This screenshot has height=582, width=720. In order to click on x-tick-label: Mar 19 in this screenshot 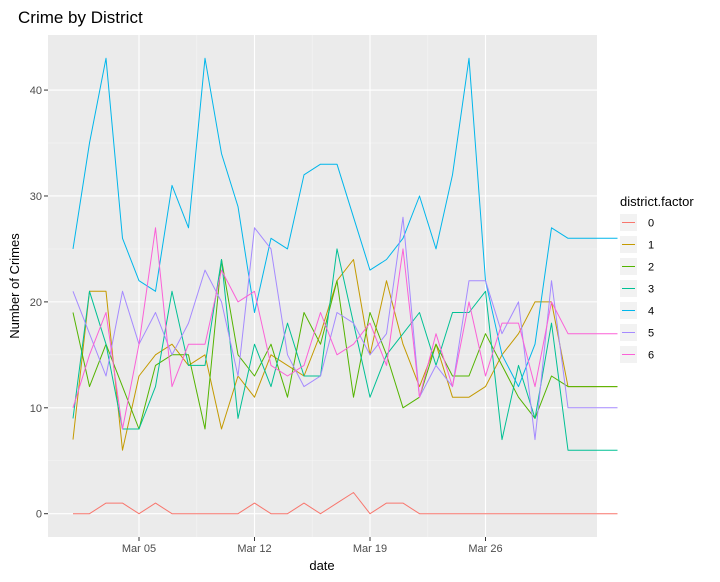, I will do `click(370, 549)`.